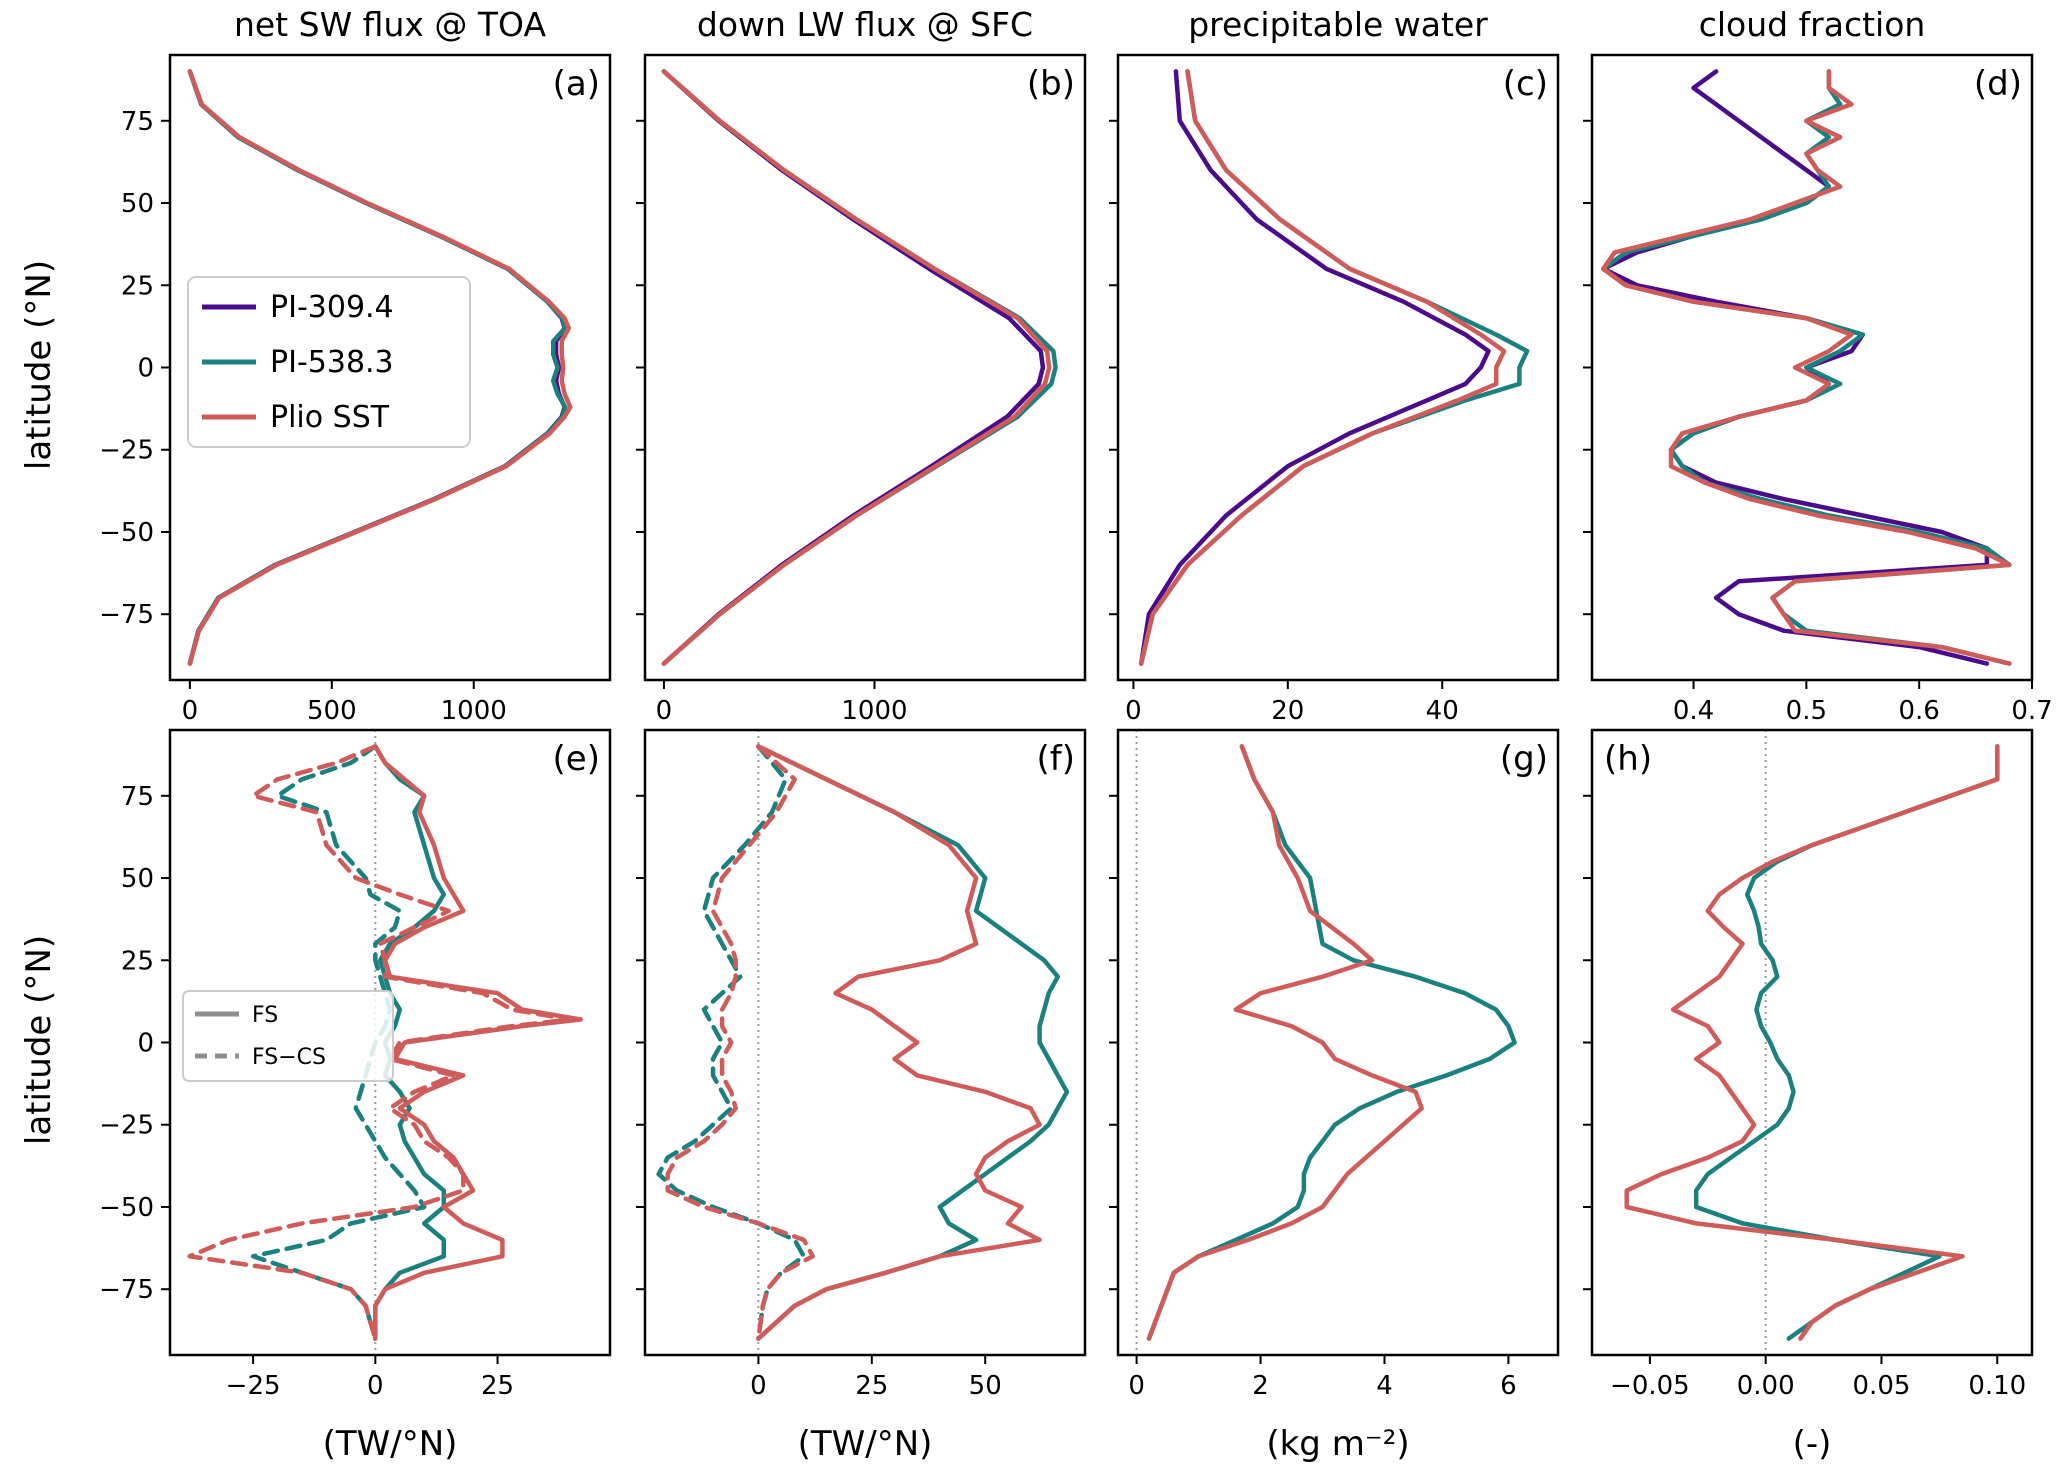 Image resolution: width=2067 pixels, height=1475 pixels. Describe the element at coordinates (1524, 759) in the screenshot. I see `panel-label: (g)` at that location.